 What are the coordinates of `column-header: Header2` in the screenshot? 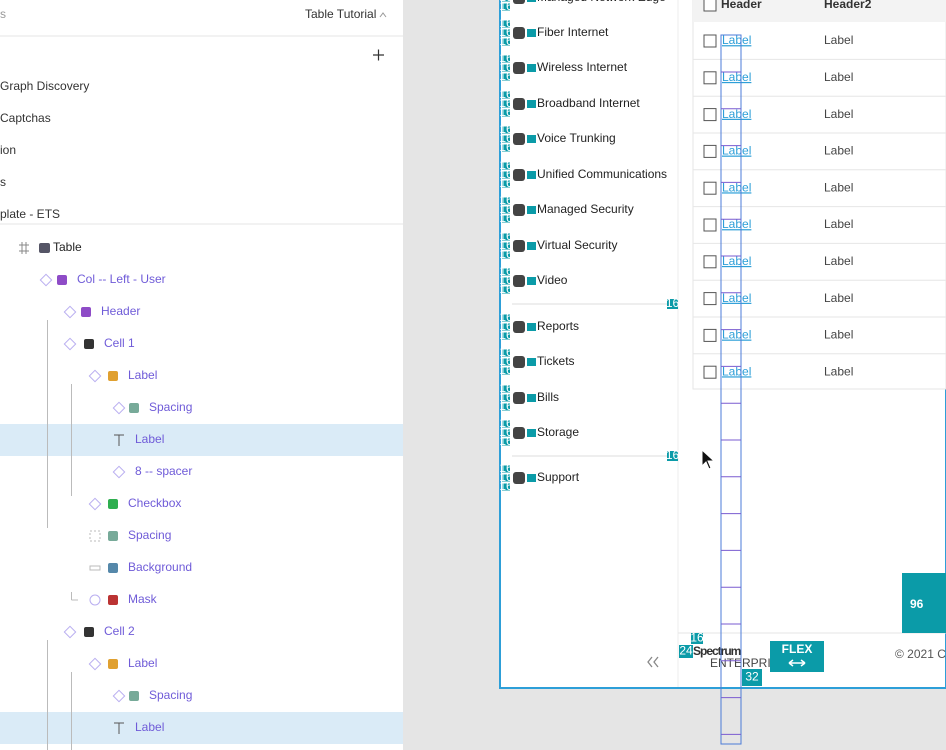 It's located at (848, 5).